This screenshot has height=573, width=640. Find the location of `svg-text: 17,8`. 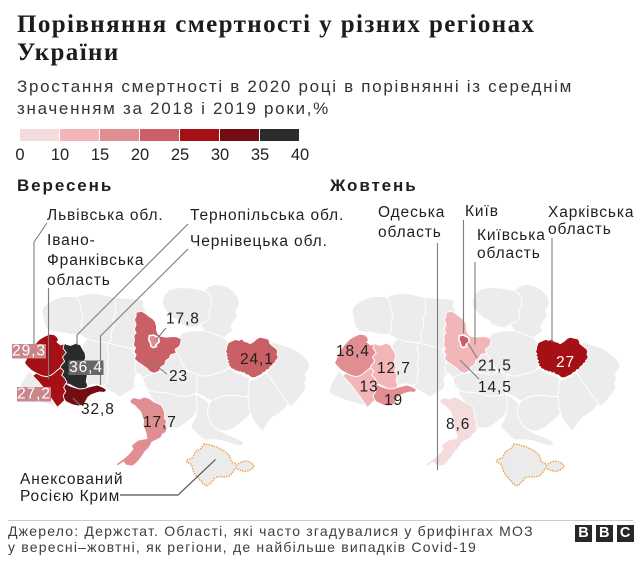

svg-text: 17,8 is located at coordinates (183, 319).